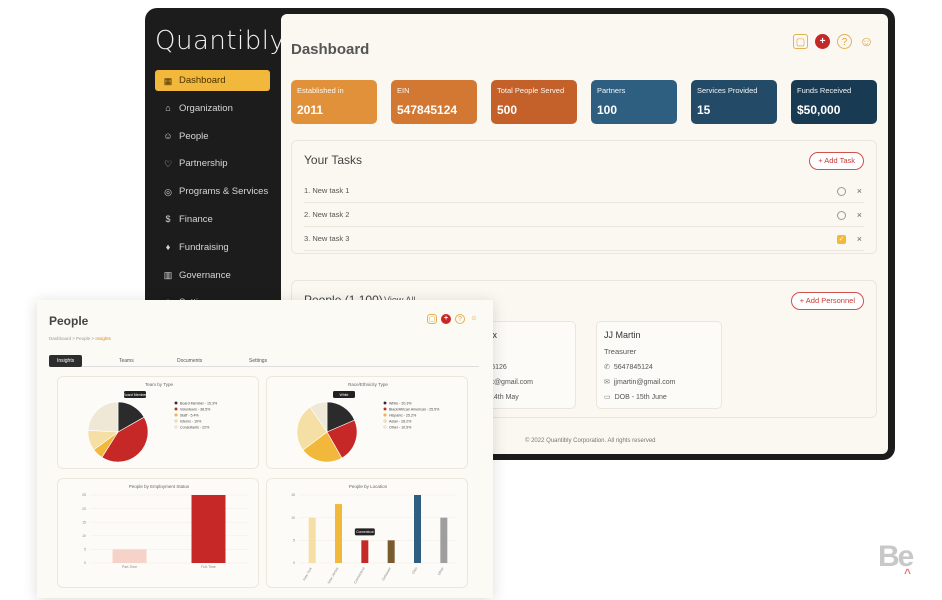 This screenshot has width=942, height=600. What do you see at coordinates (224, 192) in the screenshot?
I see `sidebar-item-label: Programs & Services` at bounding box center [224, 192].